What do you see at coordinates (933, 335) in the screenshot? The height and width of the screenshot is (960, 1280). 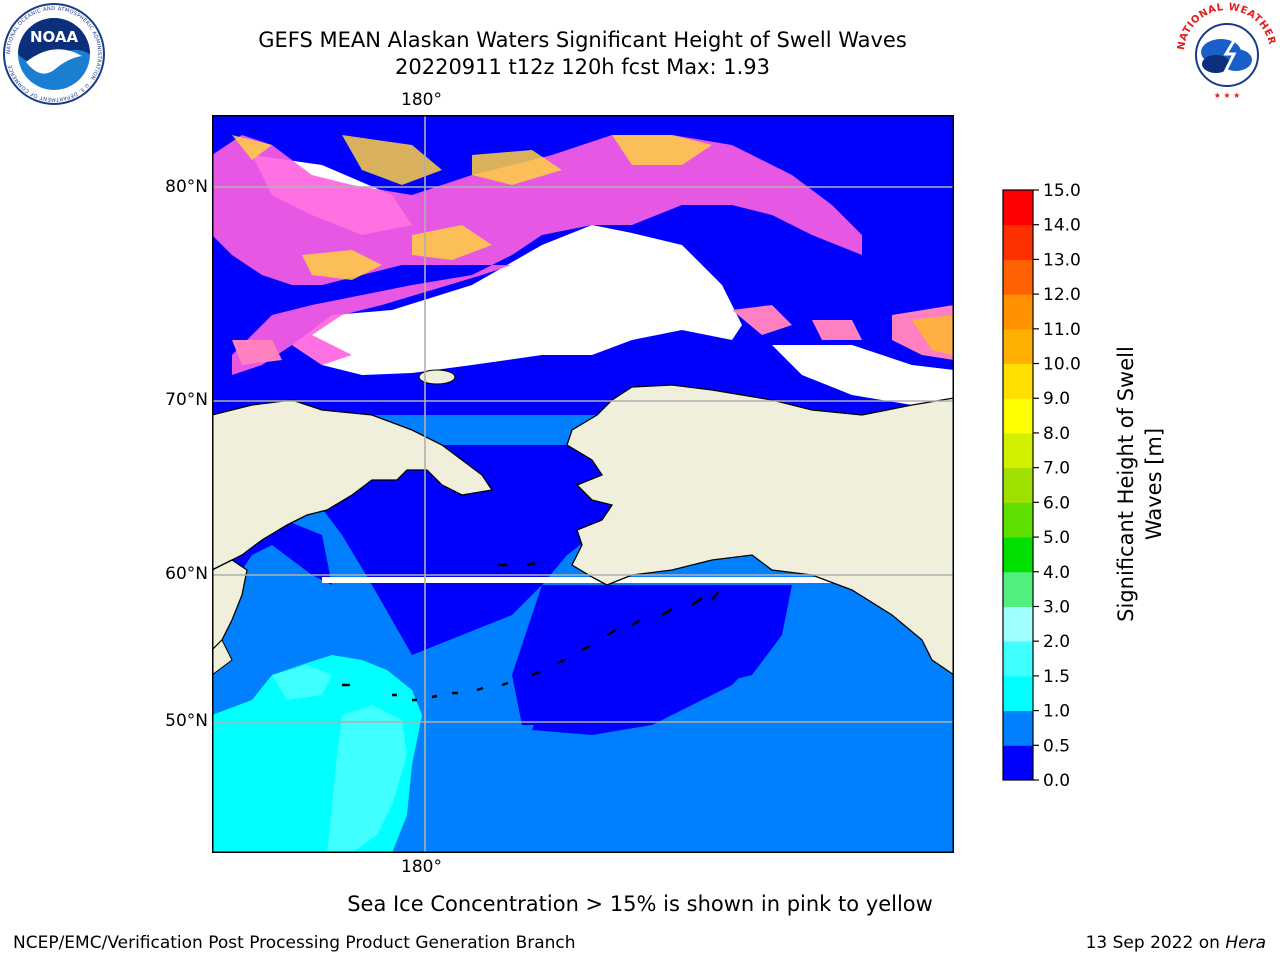 I see `sea-ice-orange-east` at bounding box center [933, 335].